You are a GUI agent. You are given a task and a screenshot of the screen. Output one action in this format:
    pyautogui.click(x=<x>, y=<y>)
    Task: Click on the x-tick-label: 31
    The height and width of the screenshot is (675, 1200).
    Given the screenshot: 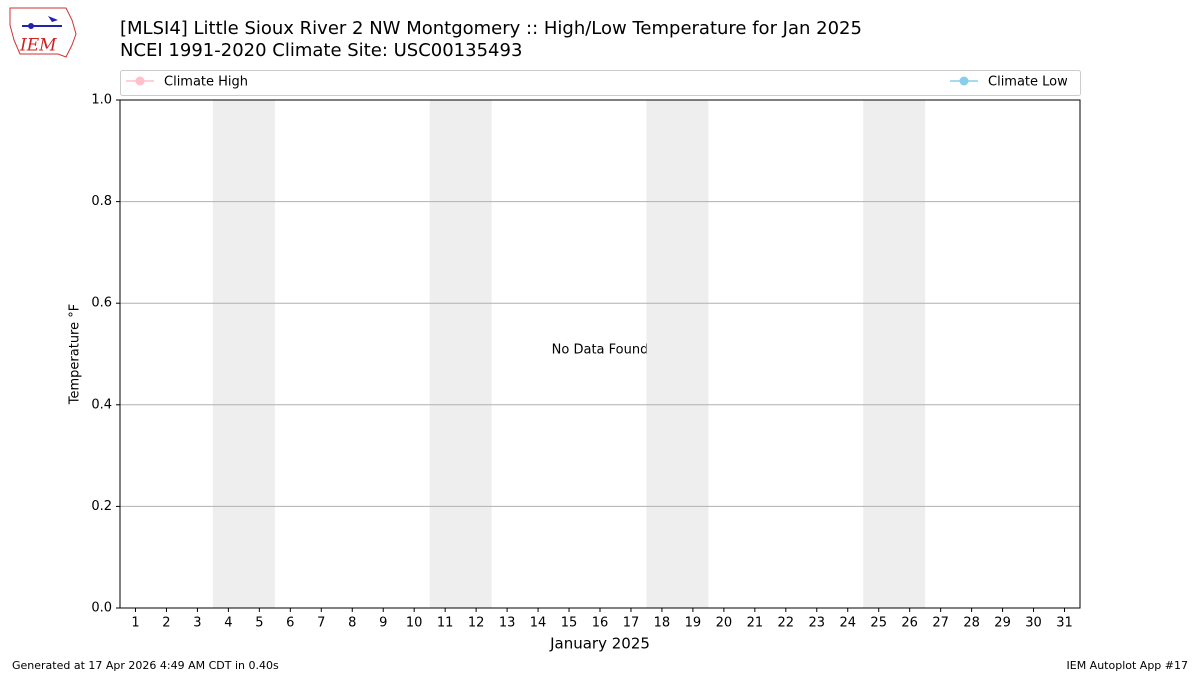 What is the action you would take?
    pyautogui.click(x=1064, y=623)
    